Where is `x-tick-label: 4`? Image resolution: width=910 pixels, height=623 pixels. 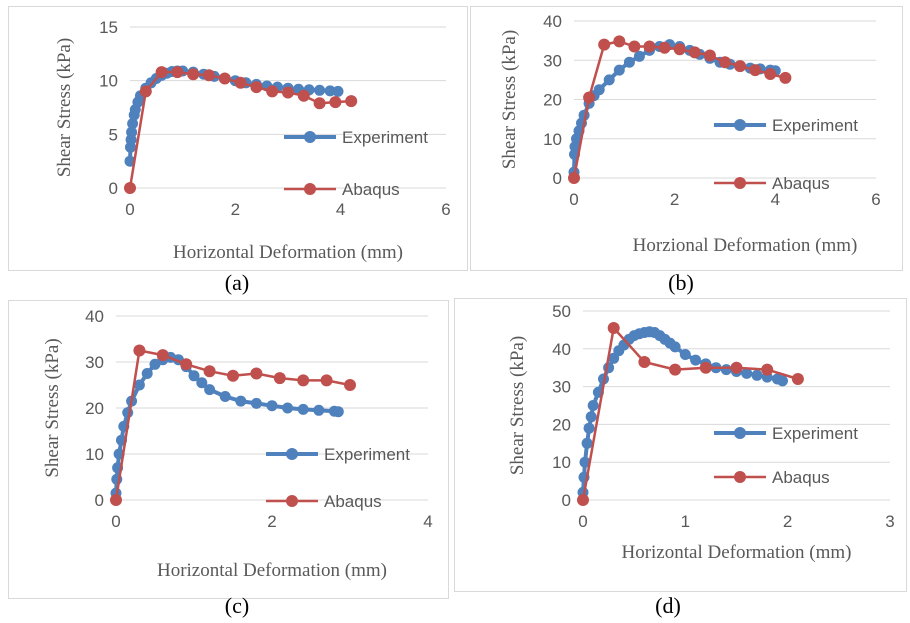 x-tick-label: 4 is located at coordinates (775, 199).